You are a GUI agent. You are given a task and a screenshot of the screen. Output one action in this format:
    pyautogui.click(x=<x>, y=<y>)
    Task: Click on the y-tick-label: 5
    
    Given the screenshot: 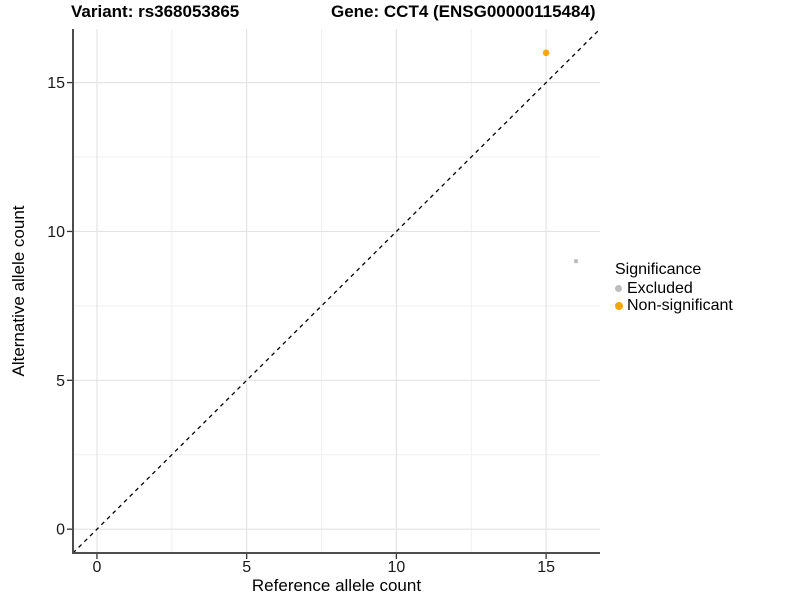 What is the action you would take?
    pyautogui.click(x=60, y=381)
    